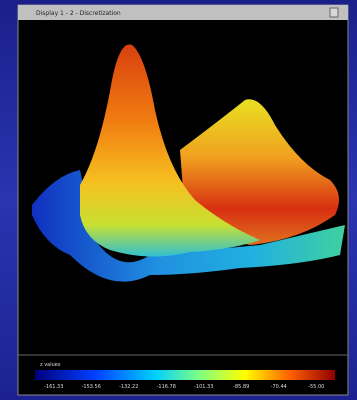 This screenshot has width=357, height=400. Describe the element at coordinates (241, 387) in the screenshot. I see `colorbar-tick-label: -85.89` at that location.